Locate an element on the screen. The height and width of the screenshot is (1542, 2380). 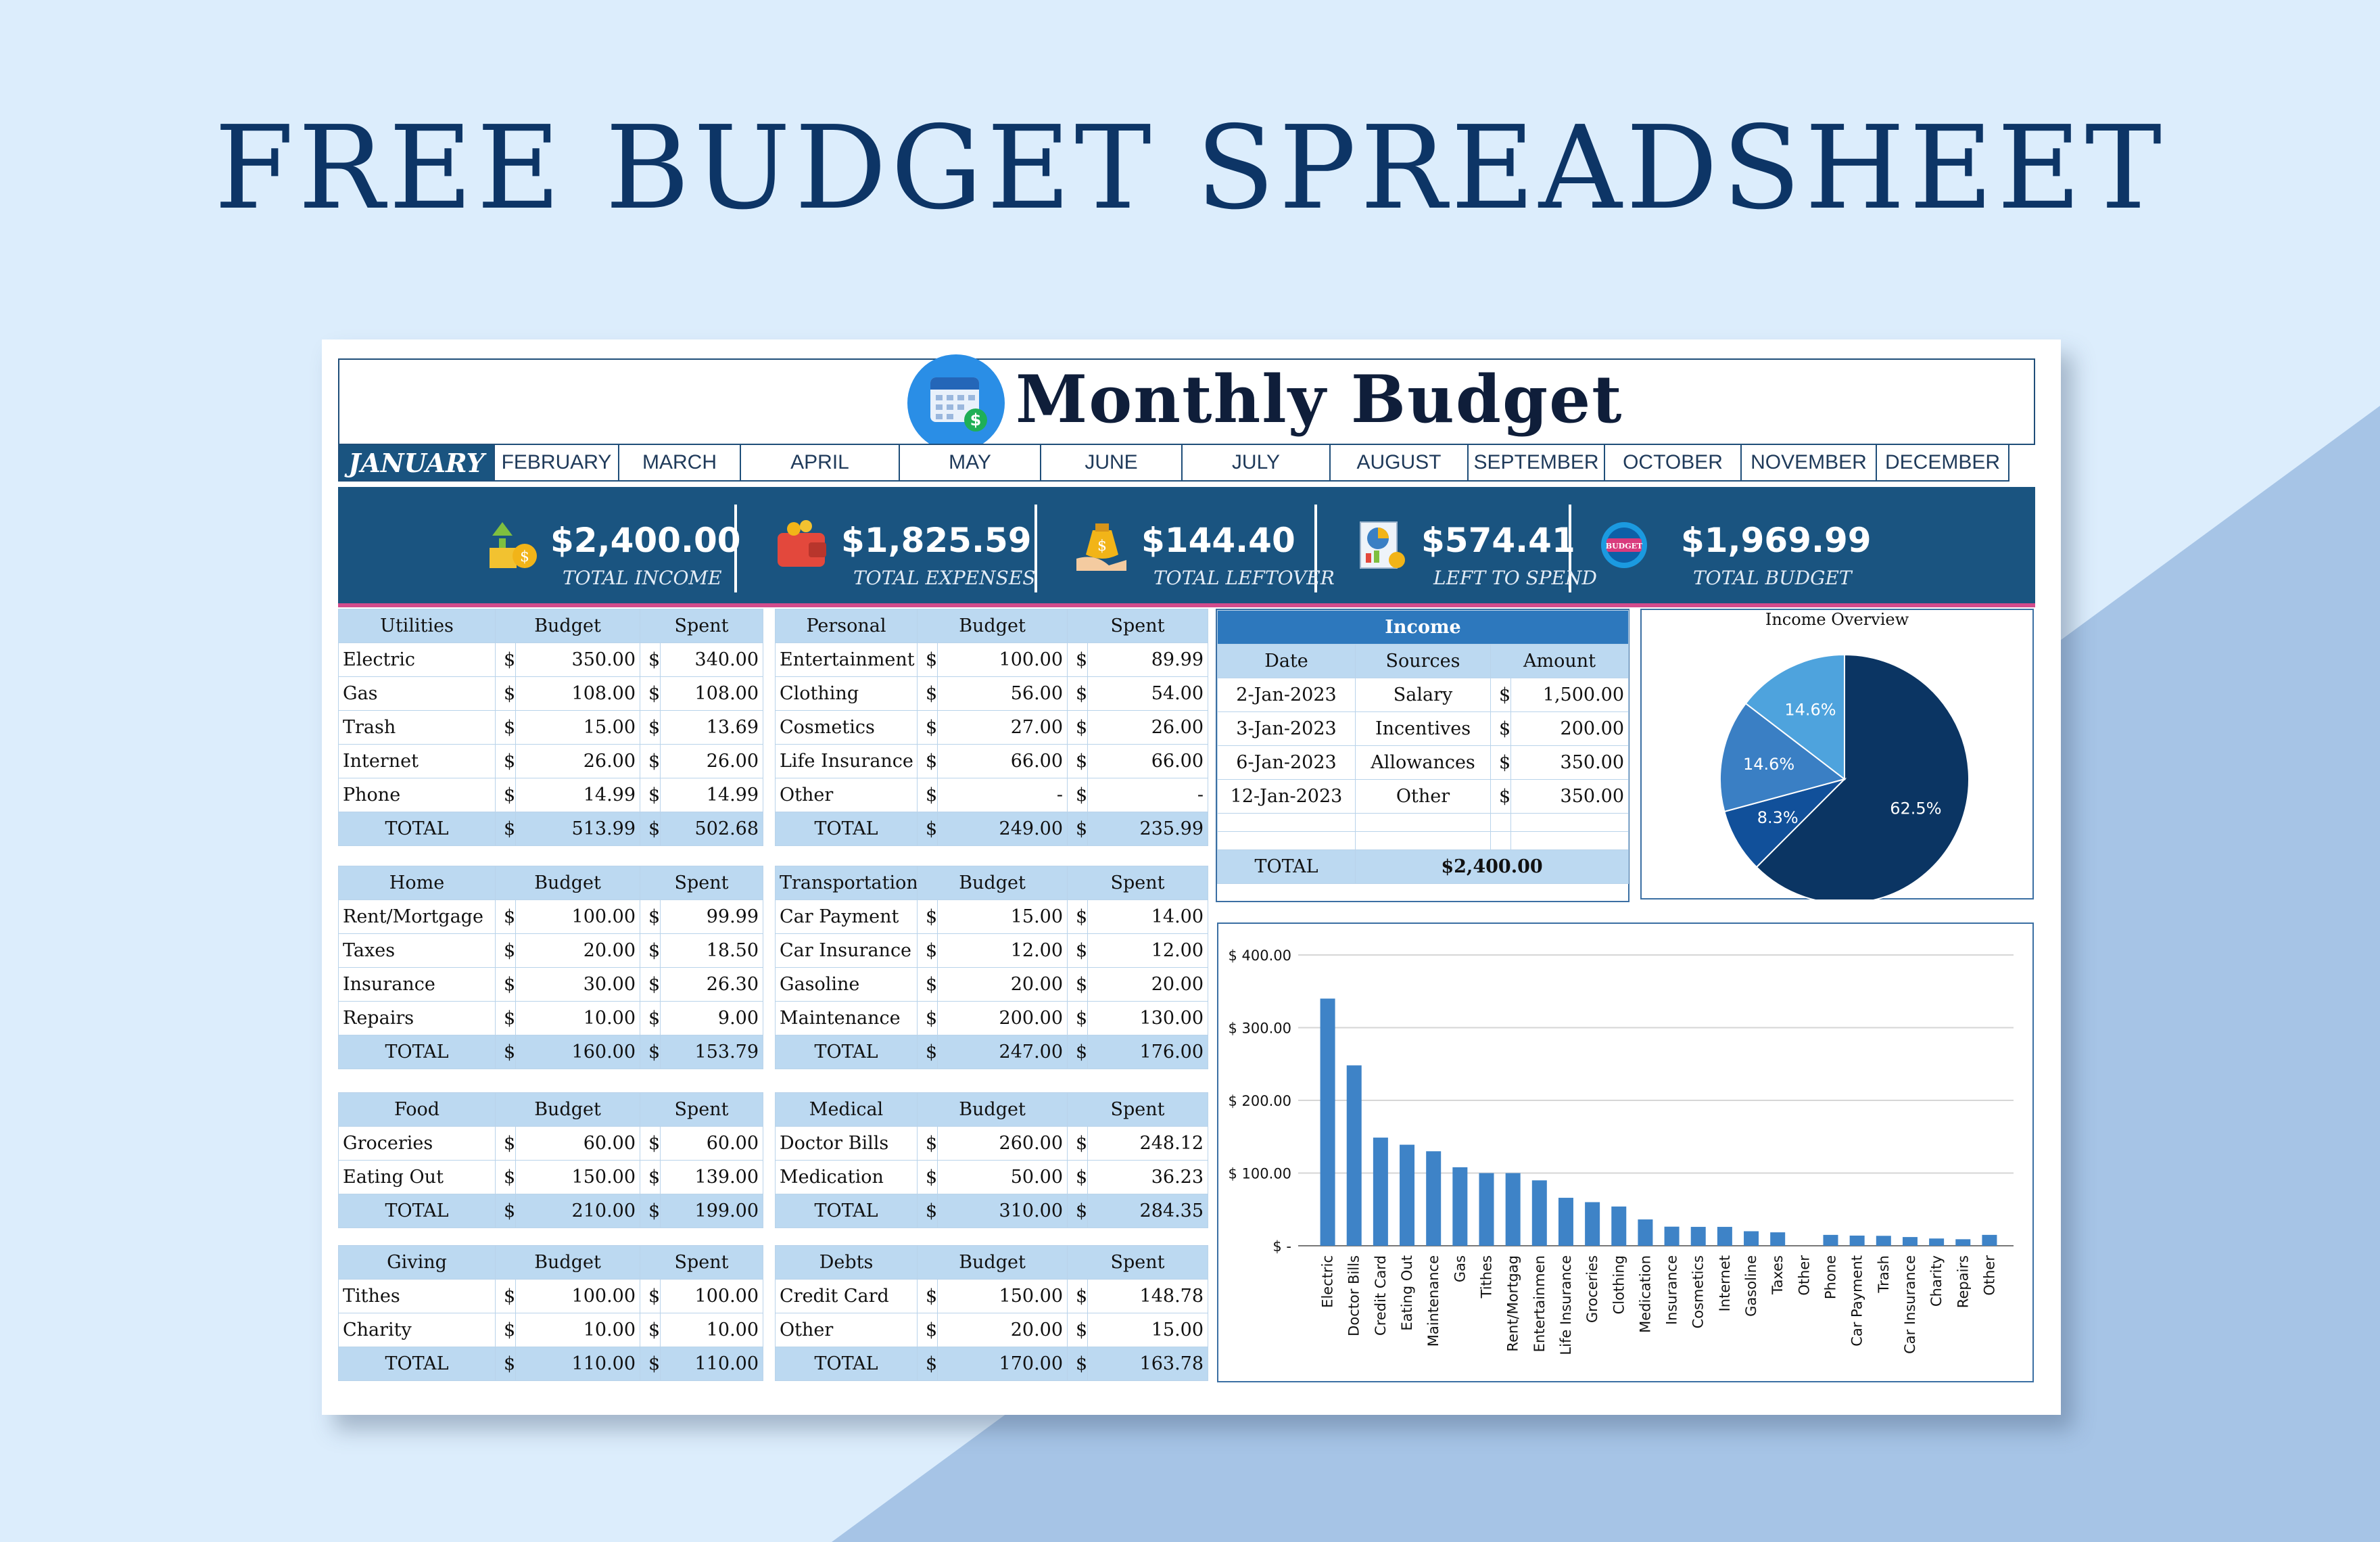
tab-february: FEBRUARY is located at coordinates (557, 463).